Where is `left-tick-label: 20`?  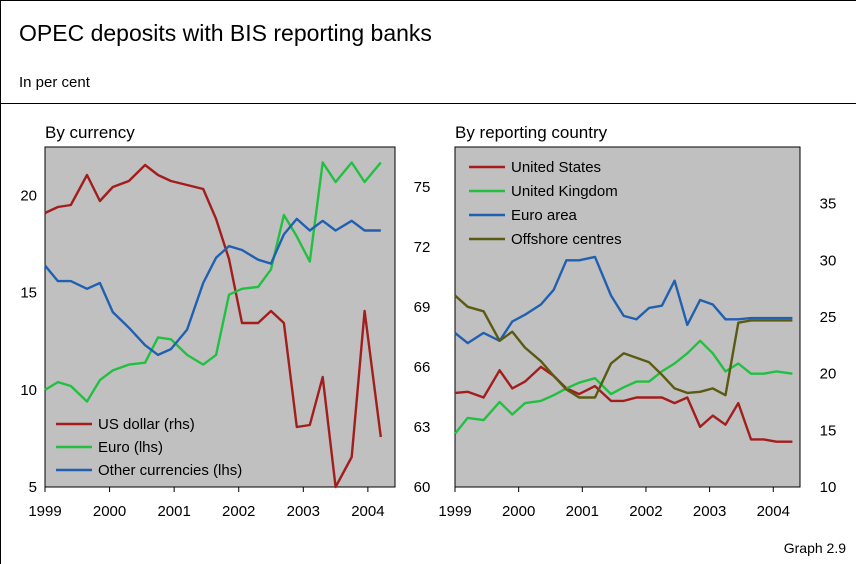 left-tick-label: 20 is located at coordinates (28, 196).